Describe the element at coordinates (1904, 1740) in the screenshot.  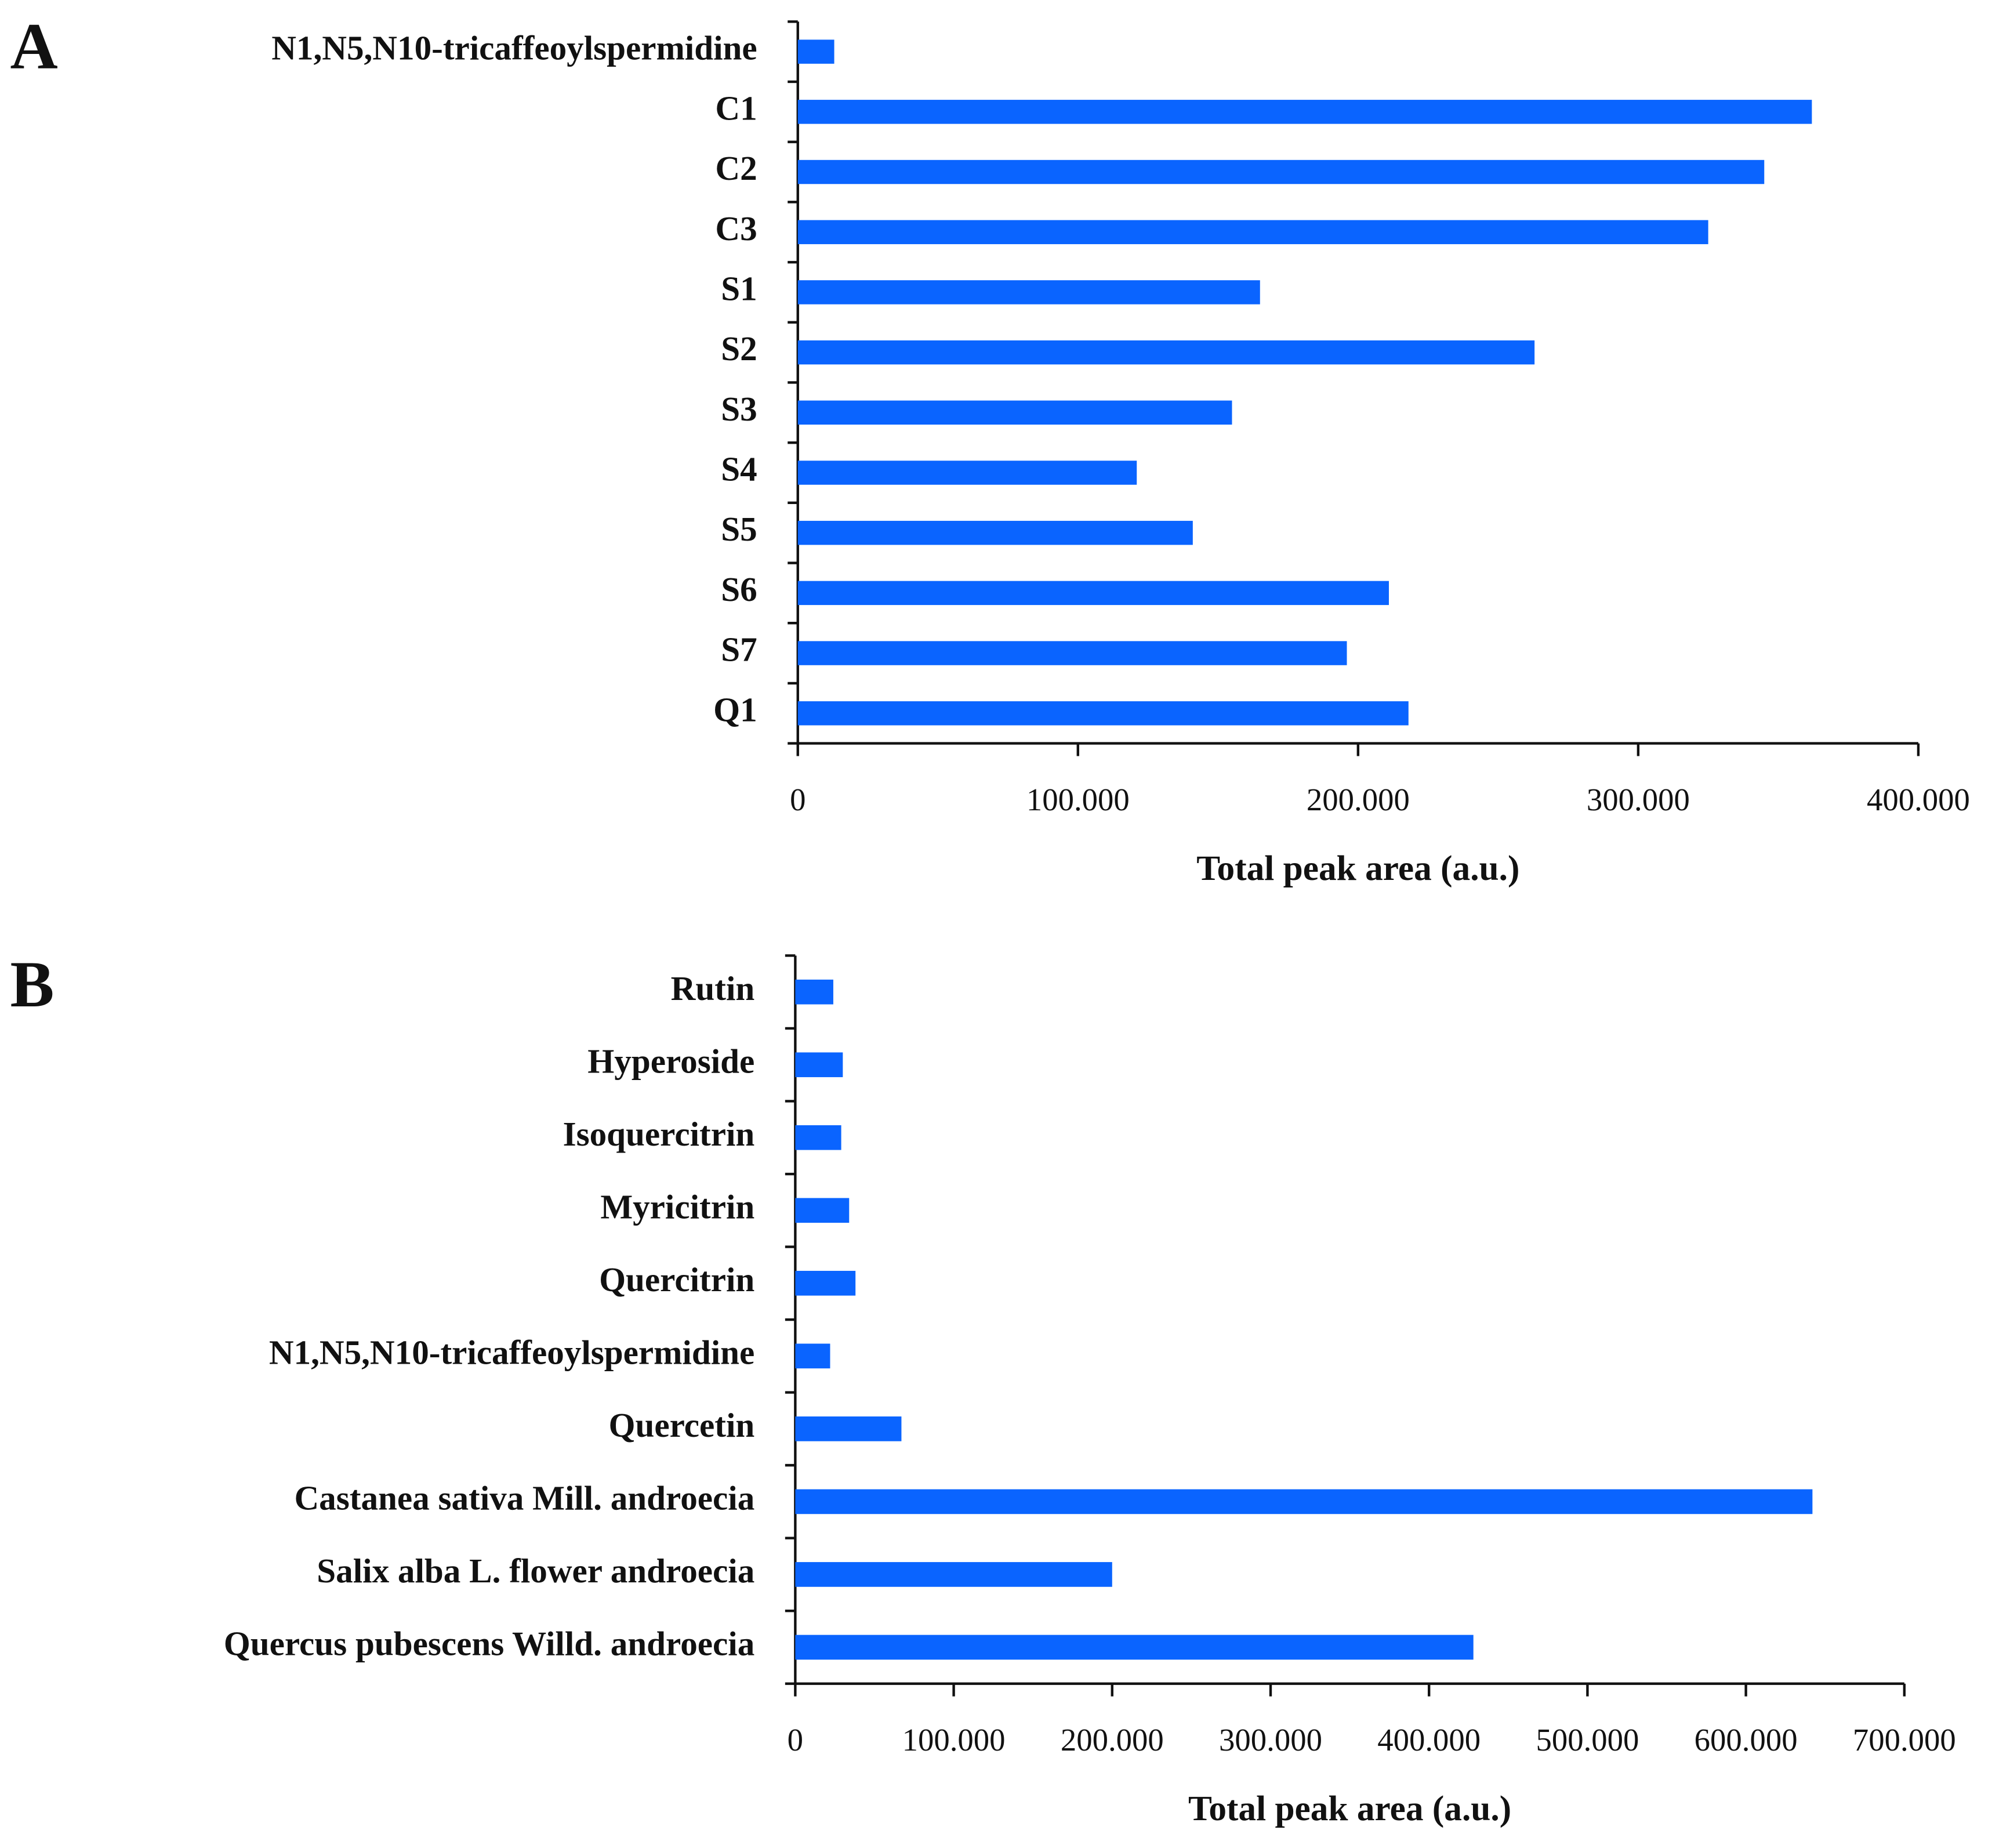
I see `x-tick-label: 700.000` at that location.